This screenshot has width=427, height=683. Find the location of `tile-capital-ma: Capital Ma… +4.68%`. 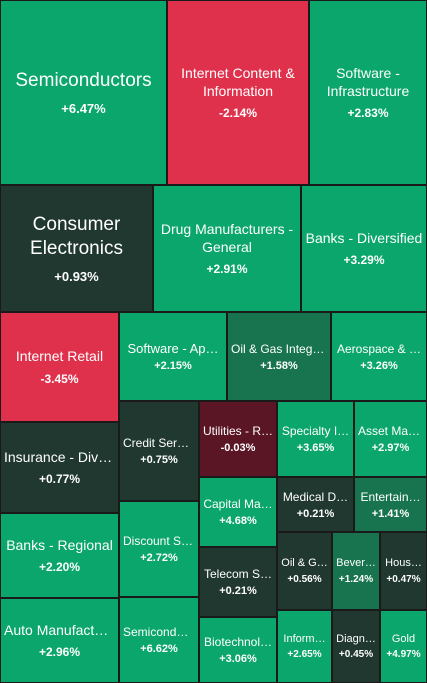

tile-capital-ma: Capital Ma… +4.68% is located at coordinates (238, 512).